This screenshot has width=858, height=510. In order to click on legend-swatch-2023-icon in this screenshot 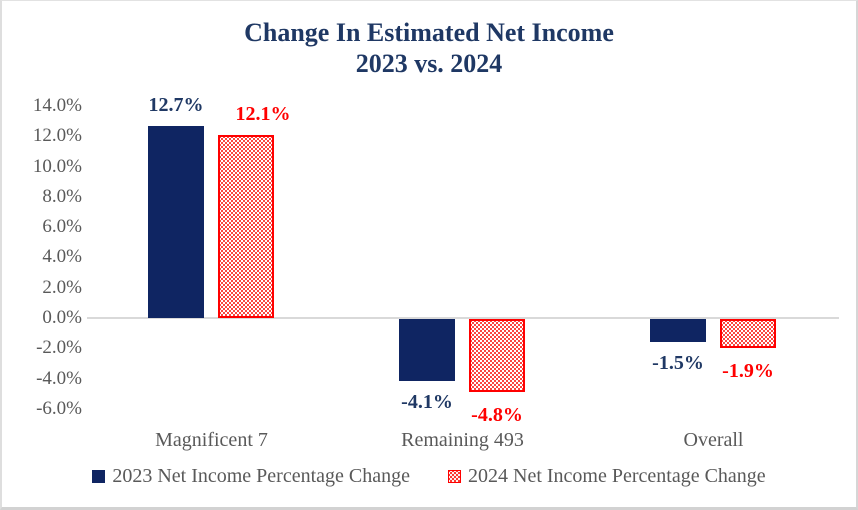, I will do `click(99, 476)`.